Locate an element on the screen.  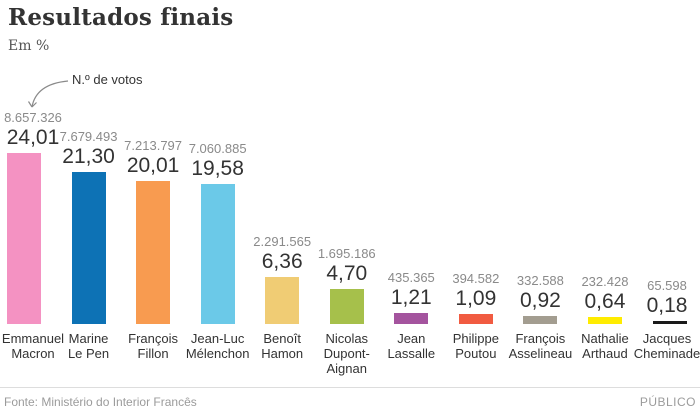
bar-group: 1.695.186 4,70 Nicolas Dupont- Aignan is located at coordinates (347, 208).